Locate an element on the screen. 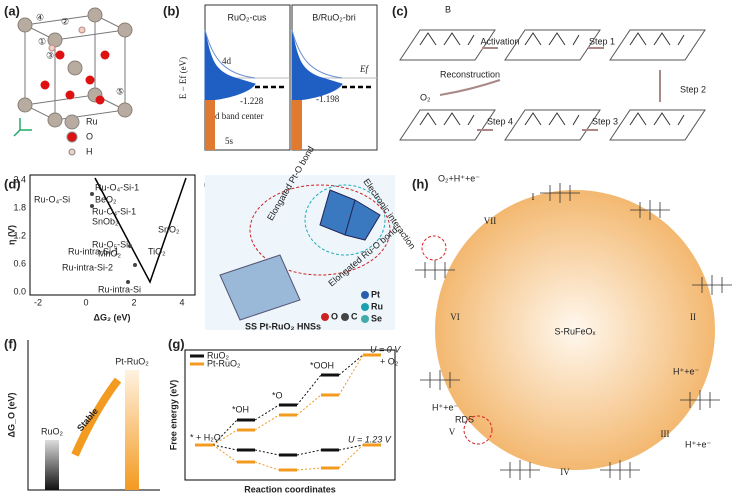 This screenshot has width=740, height=498. point-label: BeO₂ is located at coordinates (106, 199).